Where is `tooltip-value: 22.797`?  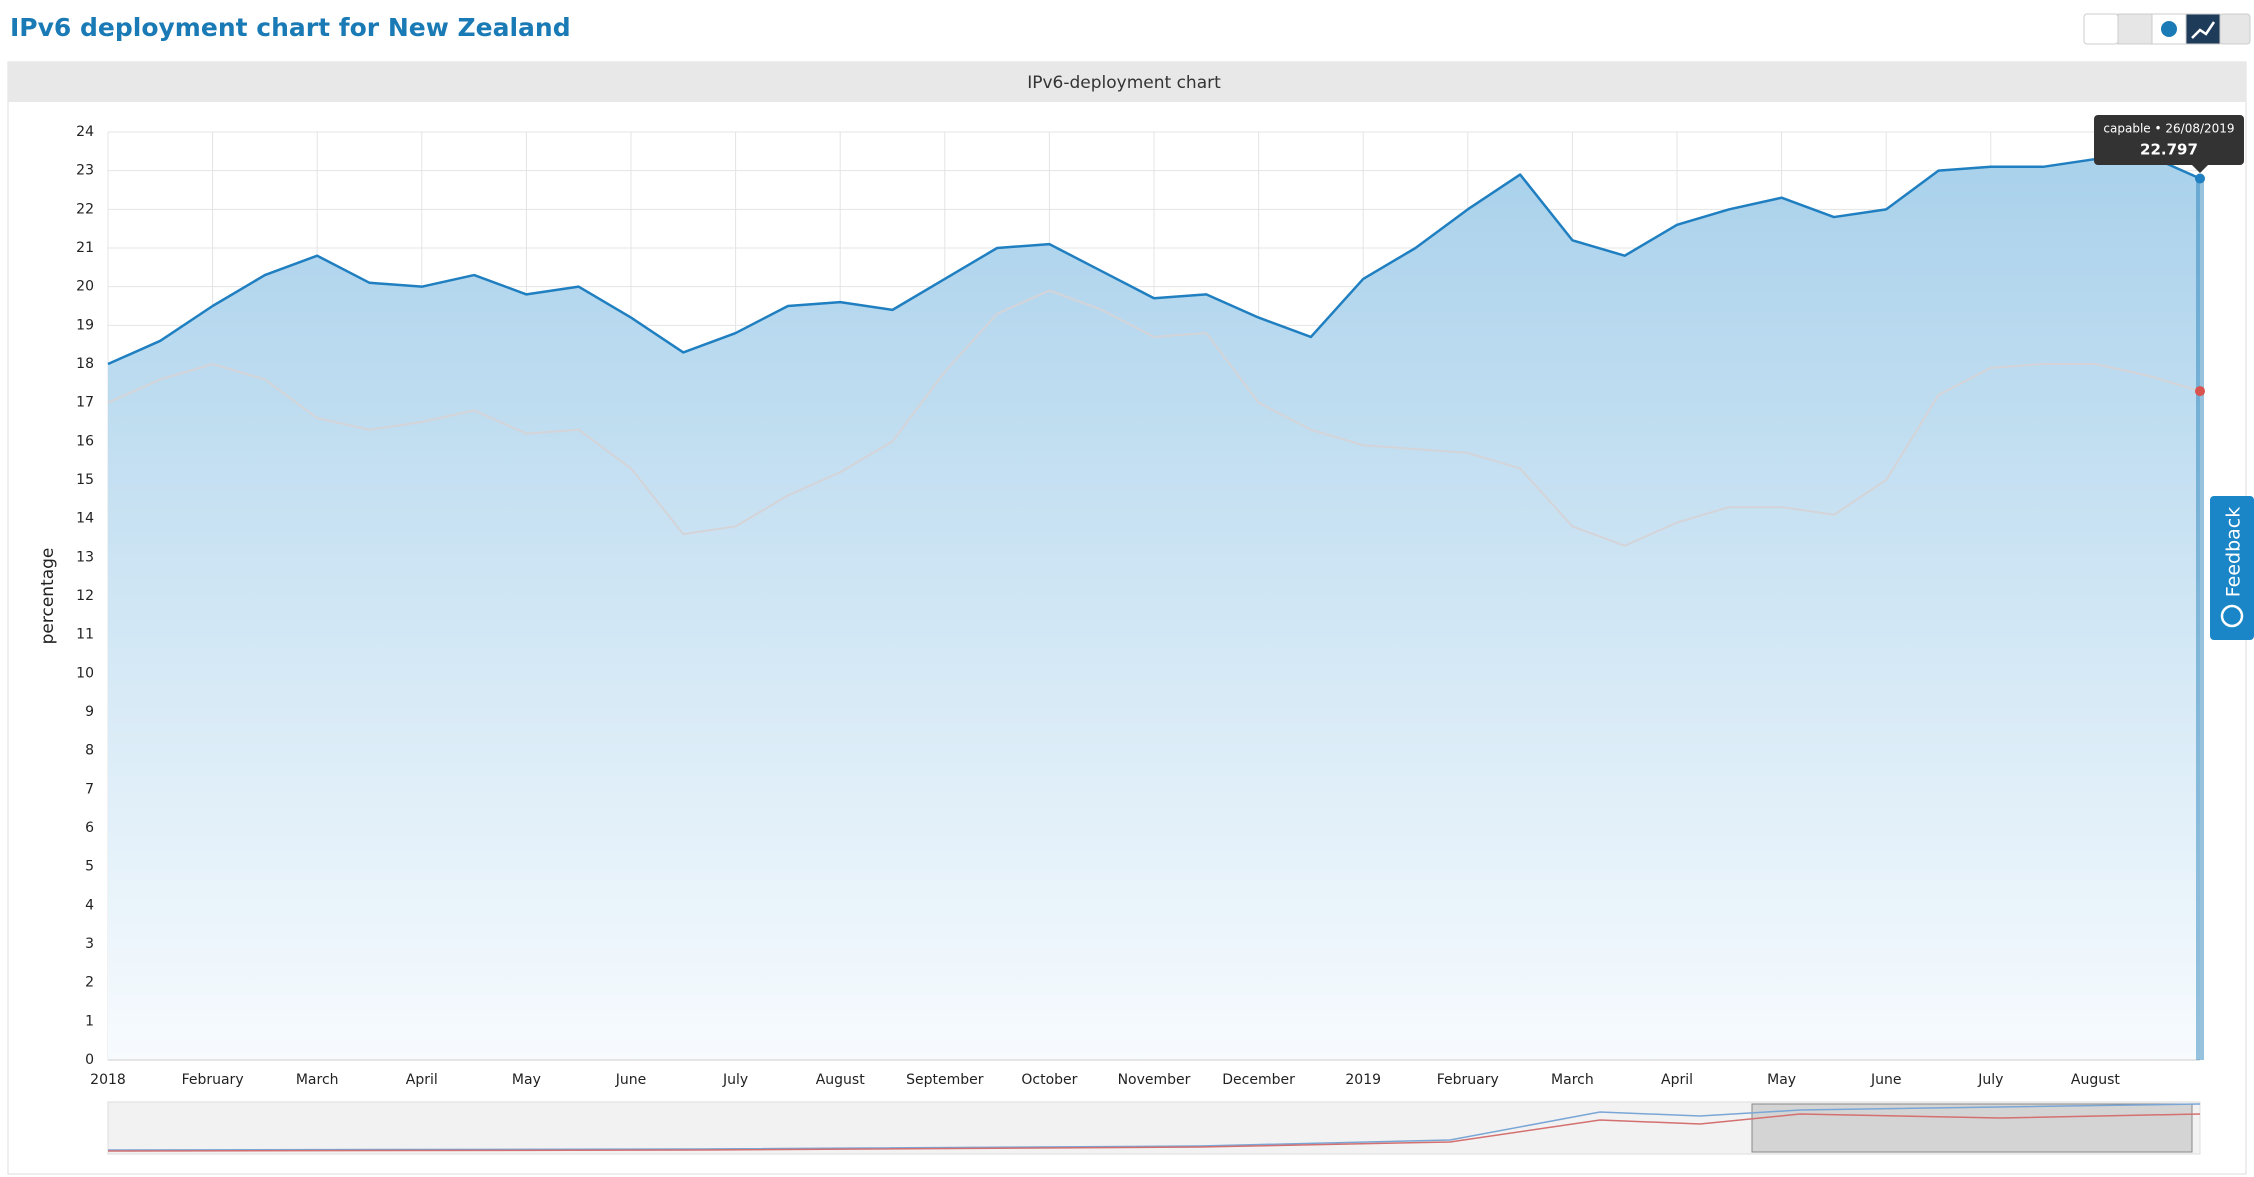 tooltip-value: 22.797 is located at coordinates (2169, 150).